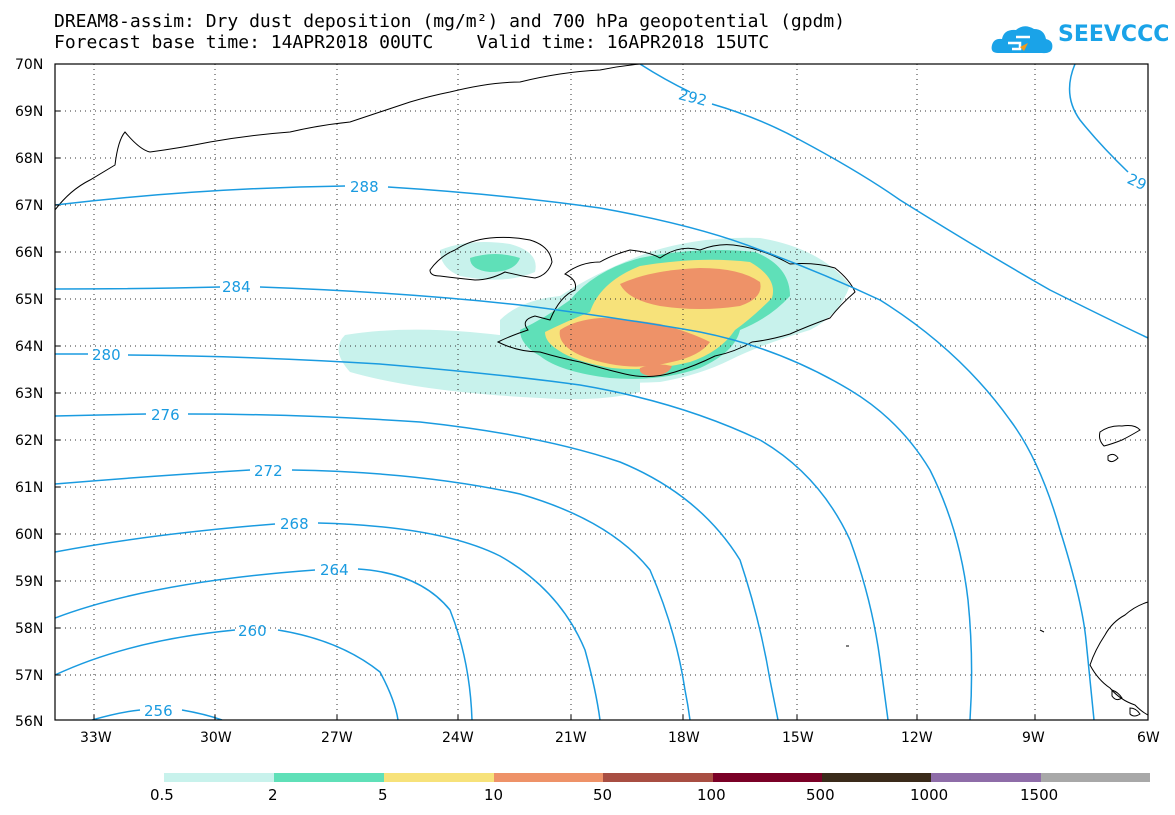  Describe the element at coordinates (917, 738) in the screenshot. I see `lon-label-12w: 12W` at that location.